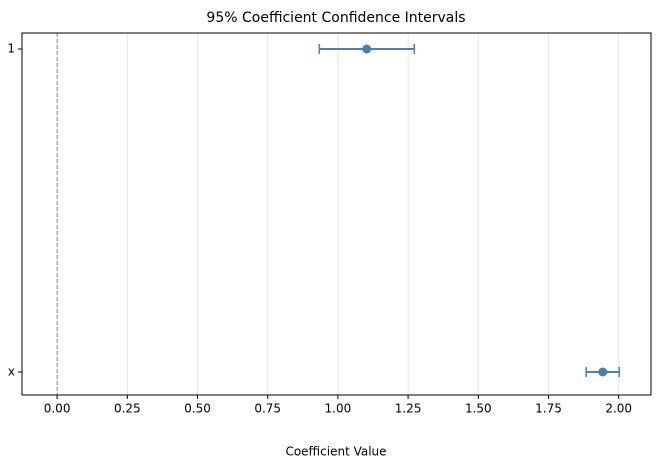 Image resolution: width=658 pixels, height=470 pixels. Describe the element at coordinates (408, 409) in the screenshot. I see `x-tick-label: 1.25` at that location.